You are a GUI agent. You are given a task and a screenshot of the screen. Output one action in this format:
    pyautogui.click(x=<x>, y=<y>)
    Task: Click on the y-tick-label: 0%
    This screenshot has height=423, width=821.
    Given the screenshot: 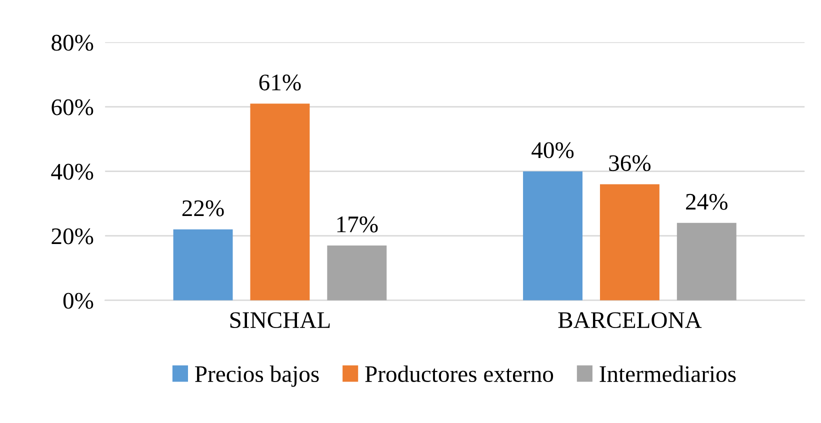 What is the action you would take?
    pyautogui.click(x=78, y=300)
    